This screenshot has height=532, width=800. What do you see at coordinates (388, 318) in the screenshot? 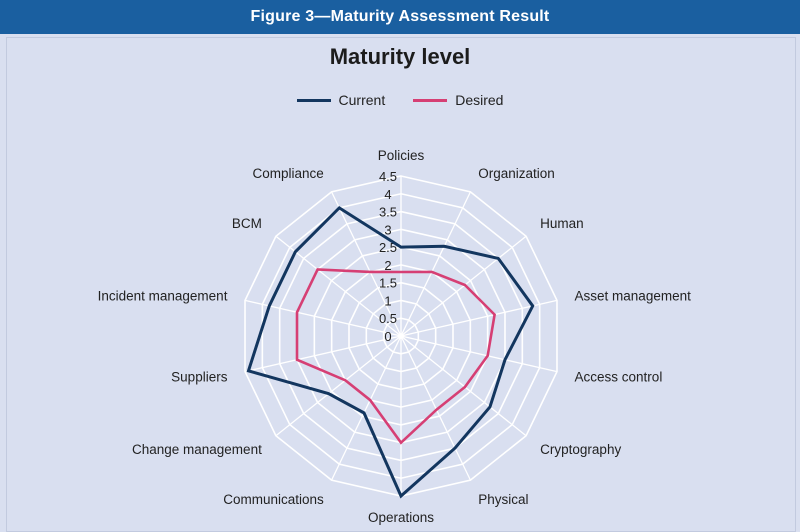
I see `tick-label-1: 0.5` at bounding box center [388, 318].